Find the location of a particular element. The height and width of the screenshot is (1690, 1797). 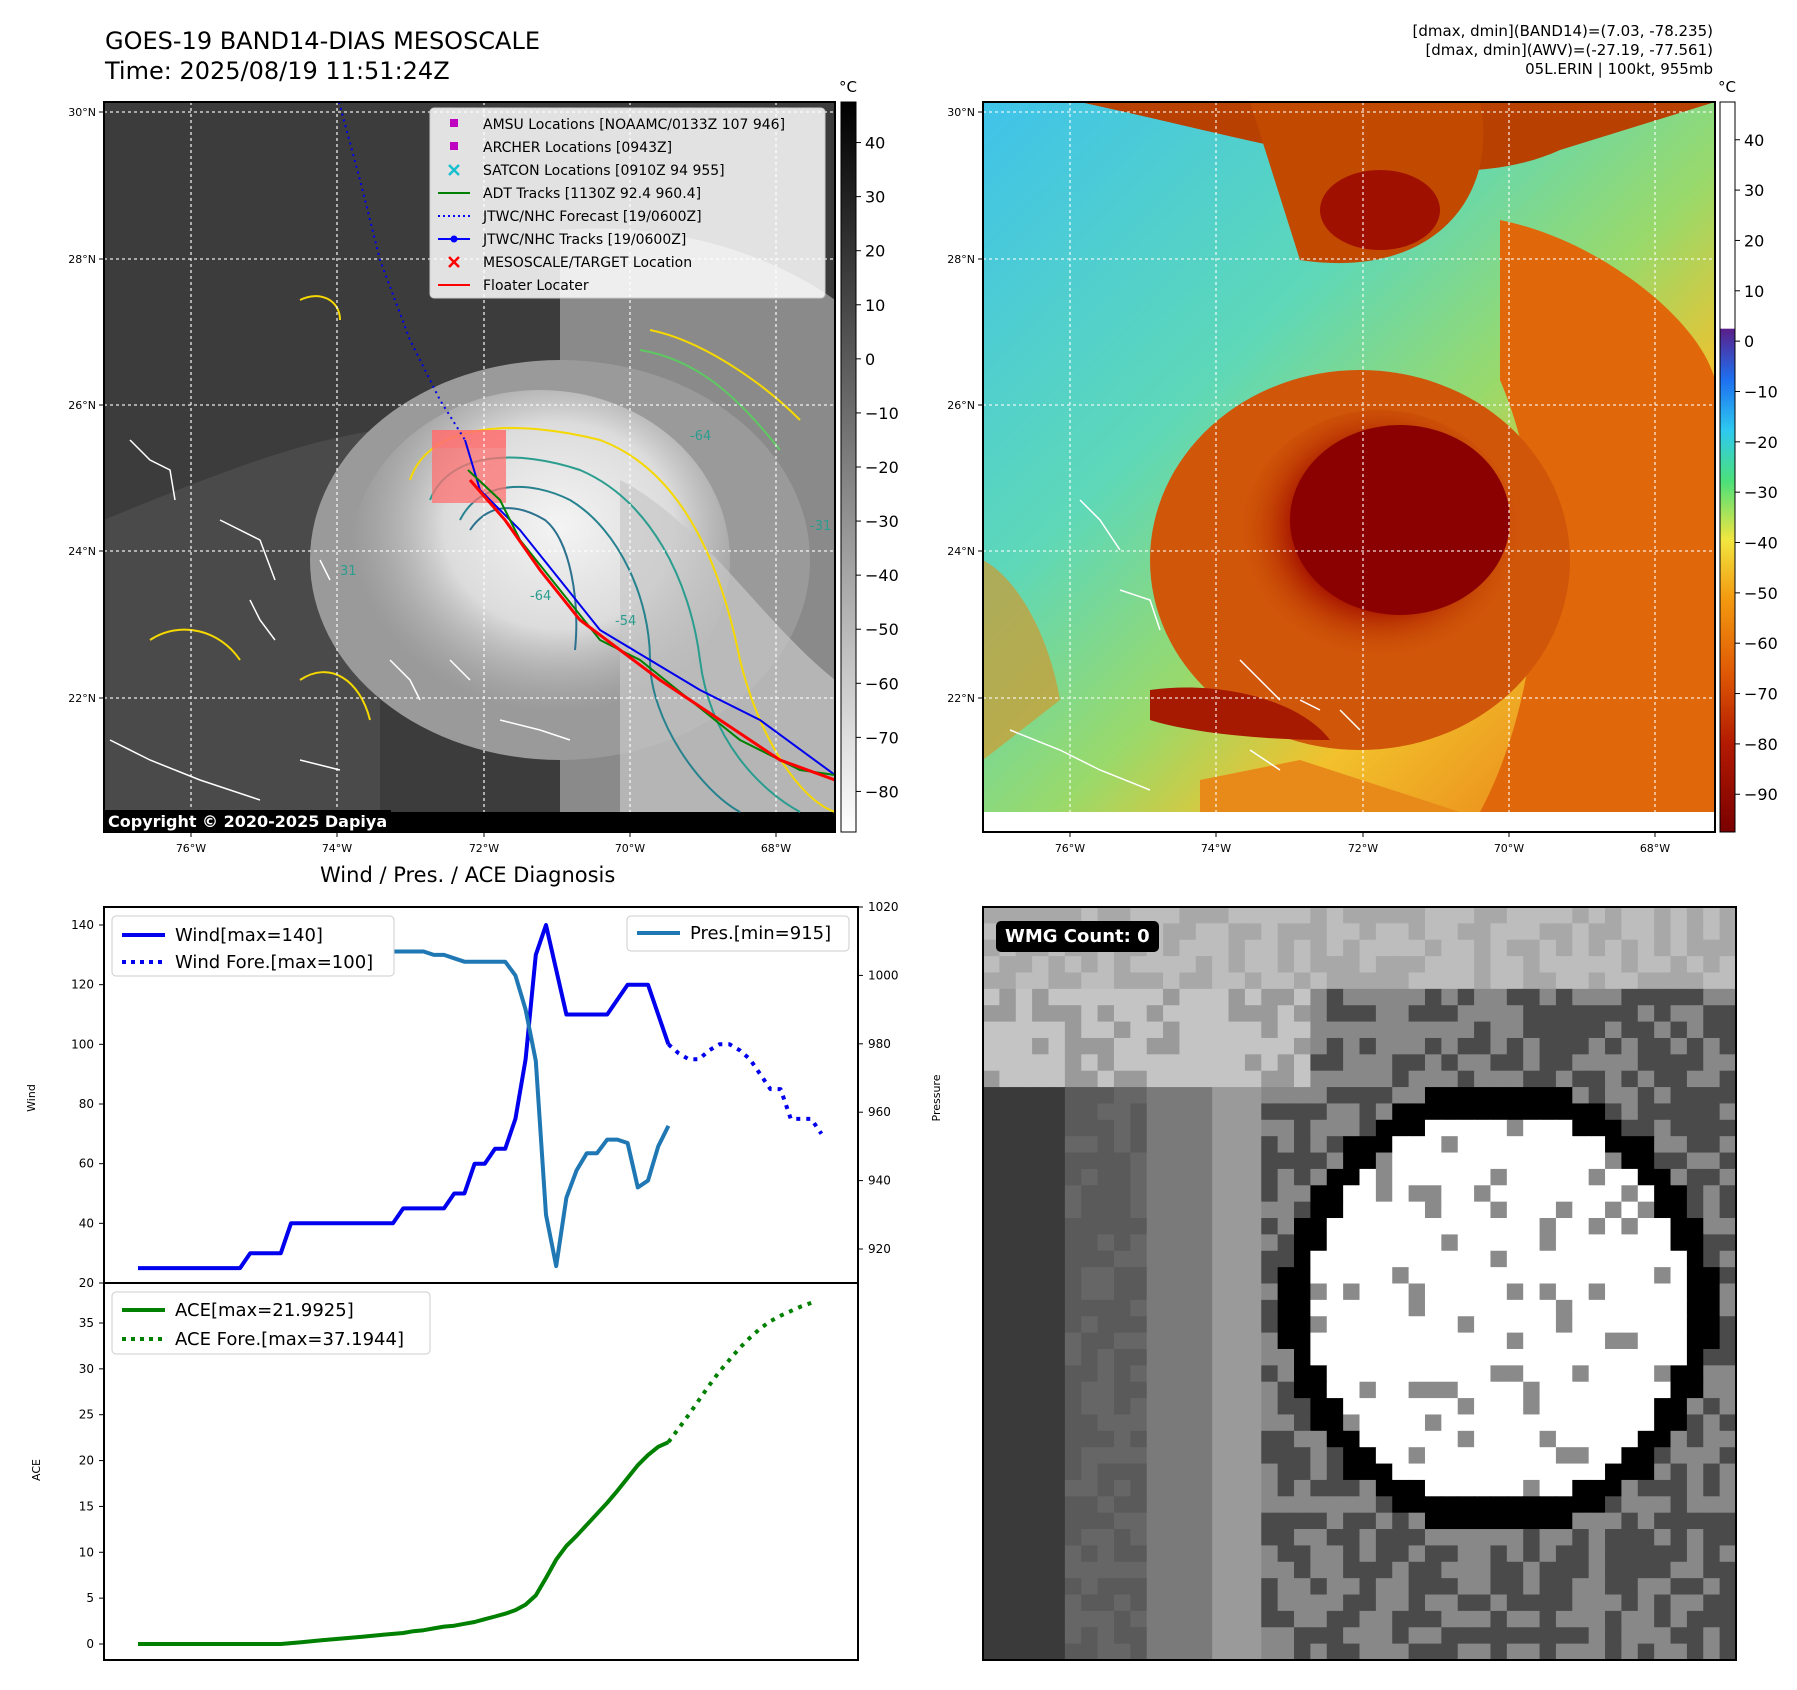

y-tick-label: 40 is located at coordinates (86, 1223).